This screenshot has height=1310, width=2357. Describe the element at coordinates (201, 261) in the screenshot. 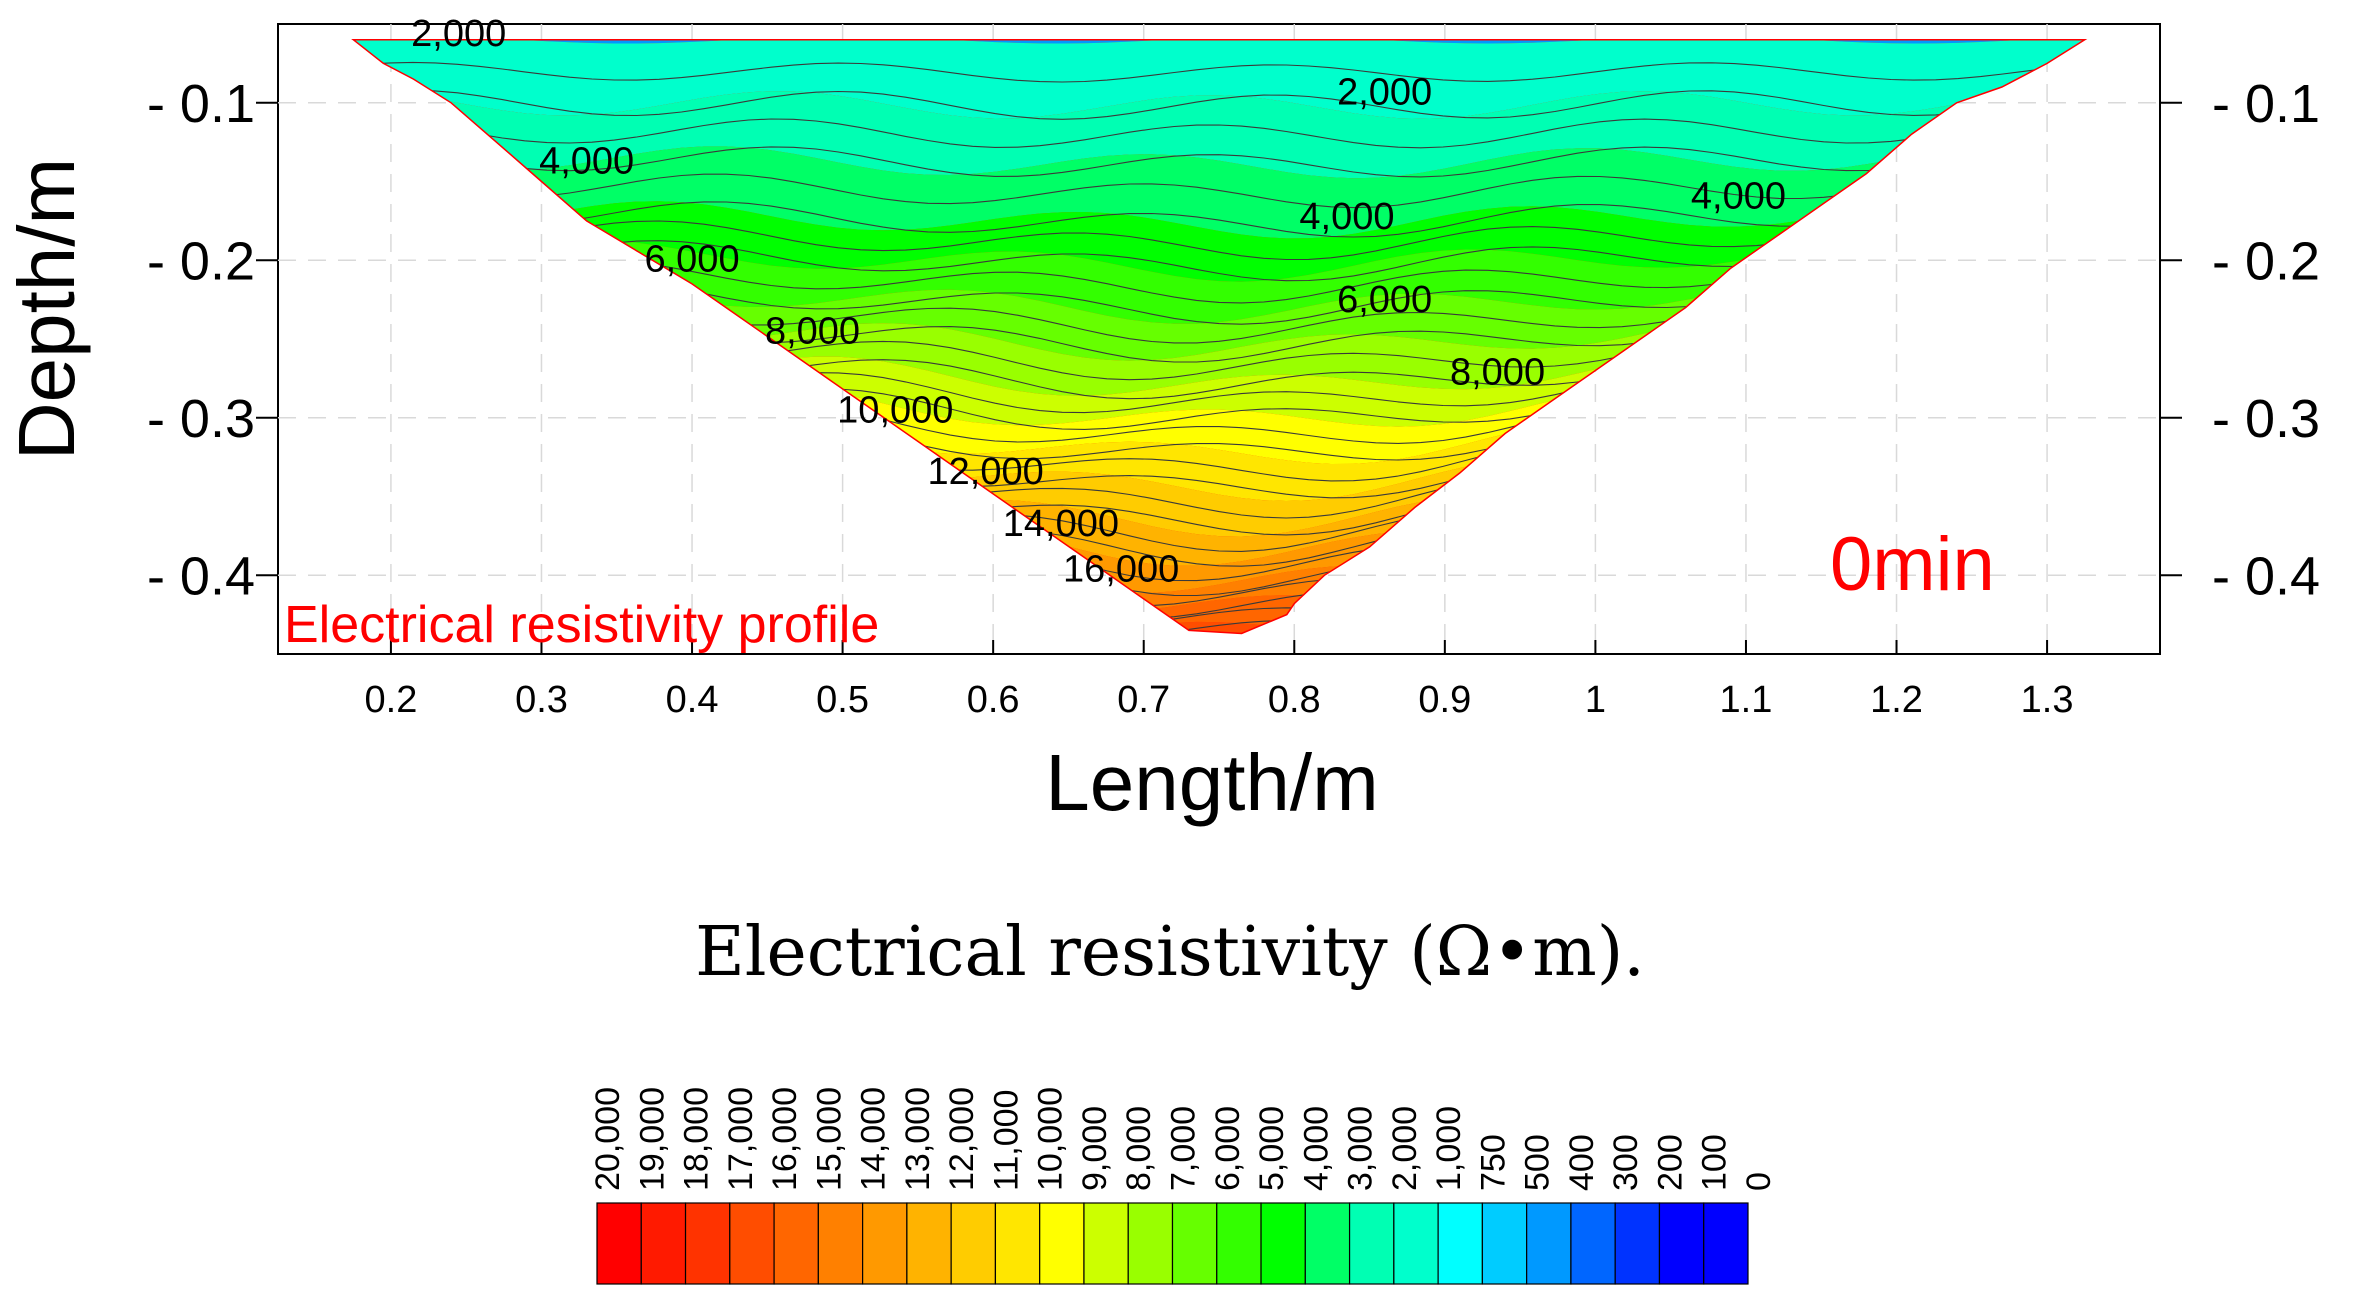

I see `y-tick-label-left: - 0.2` at that location.